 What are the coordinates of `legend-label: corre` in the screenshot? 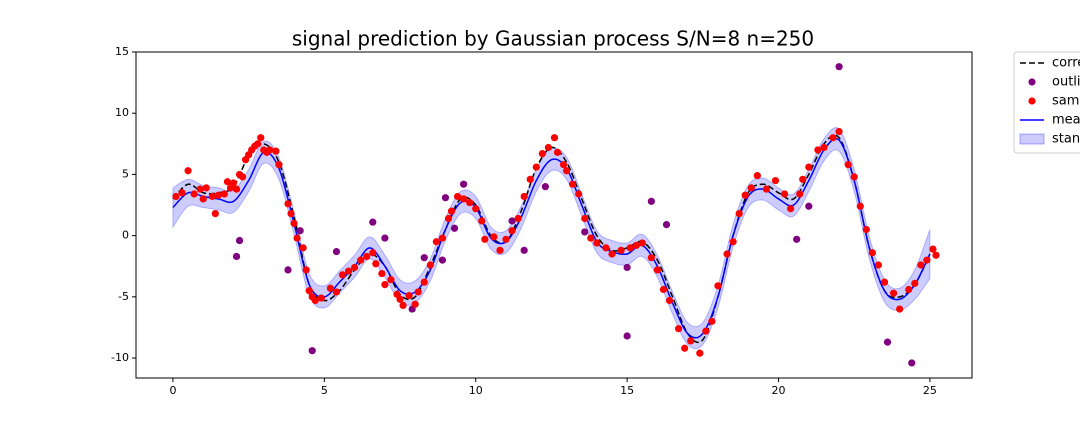 It's located at (1066, 63).